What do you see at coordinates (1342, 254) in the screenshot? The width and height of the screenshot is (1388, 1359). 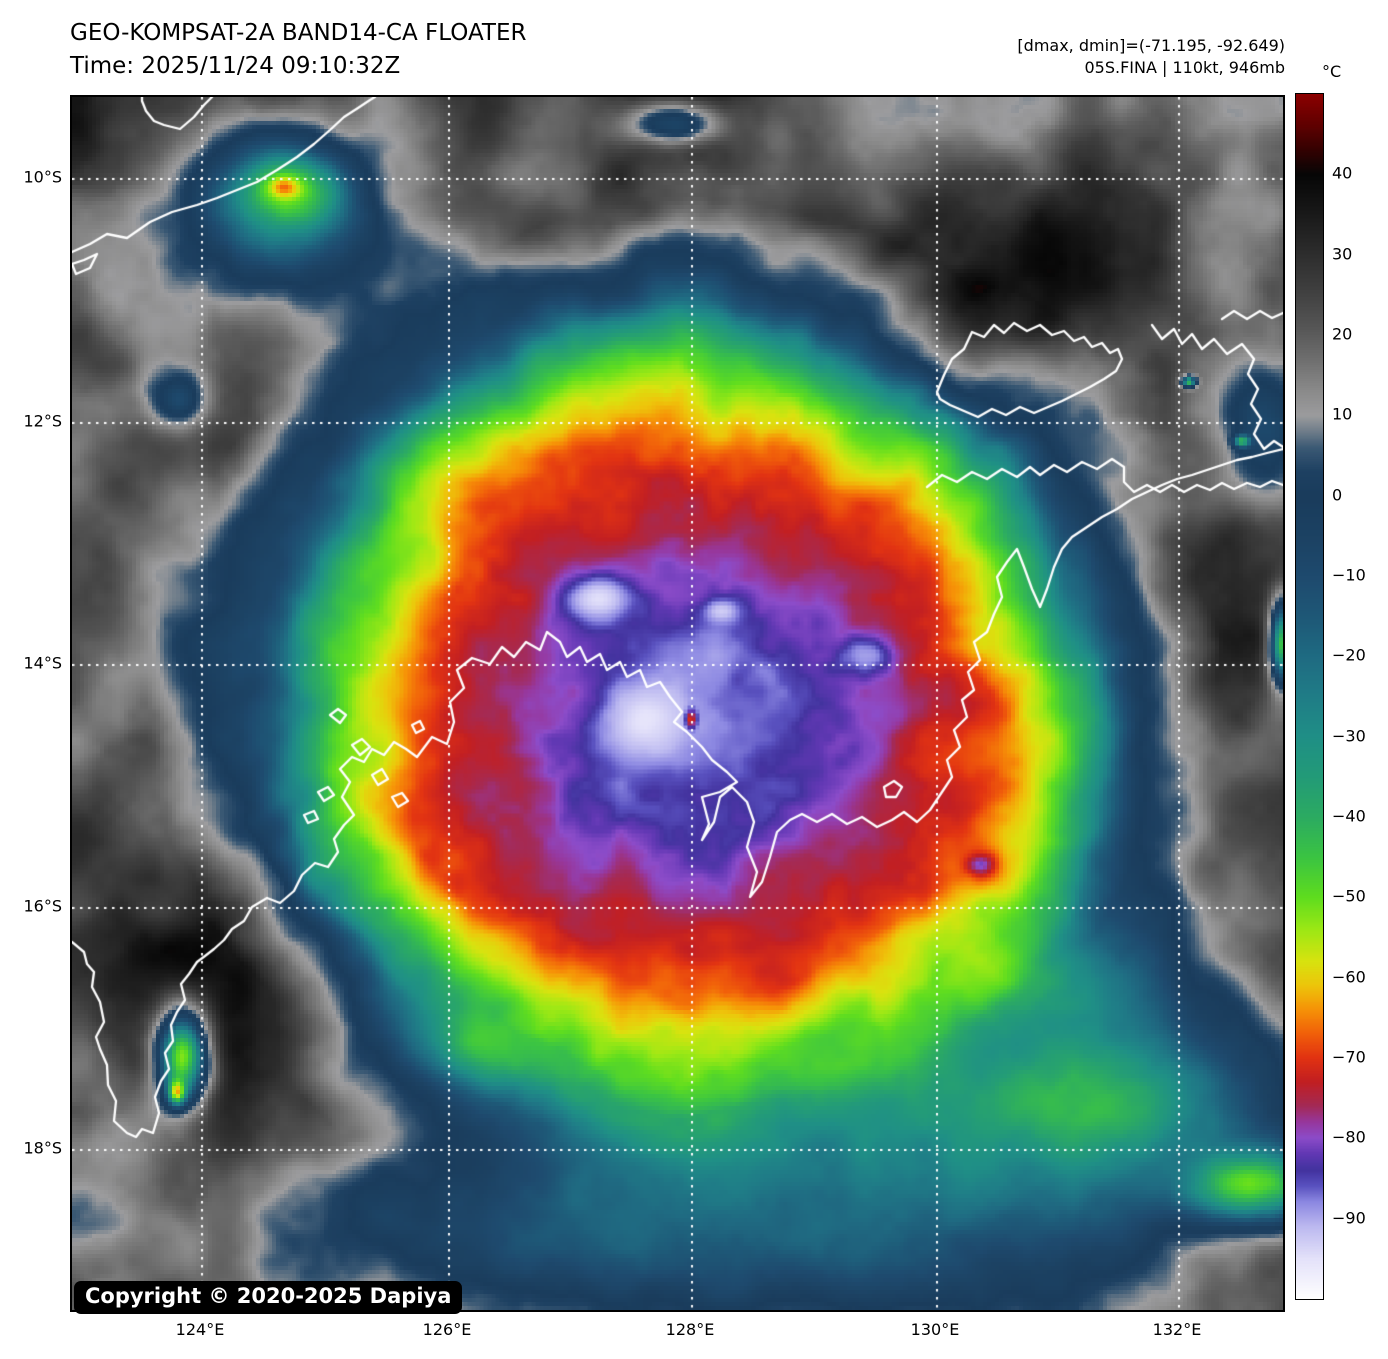 I see `colorbar-tick-label: 30` at bounding box center [1342, 254].